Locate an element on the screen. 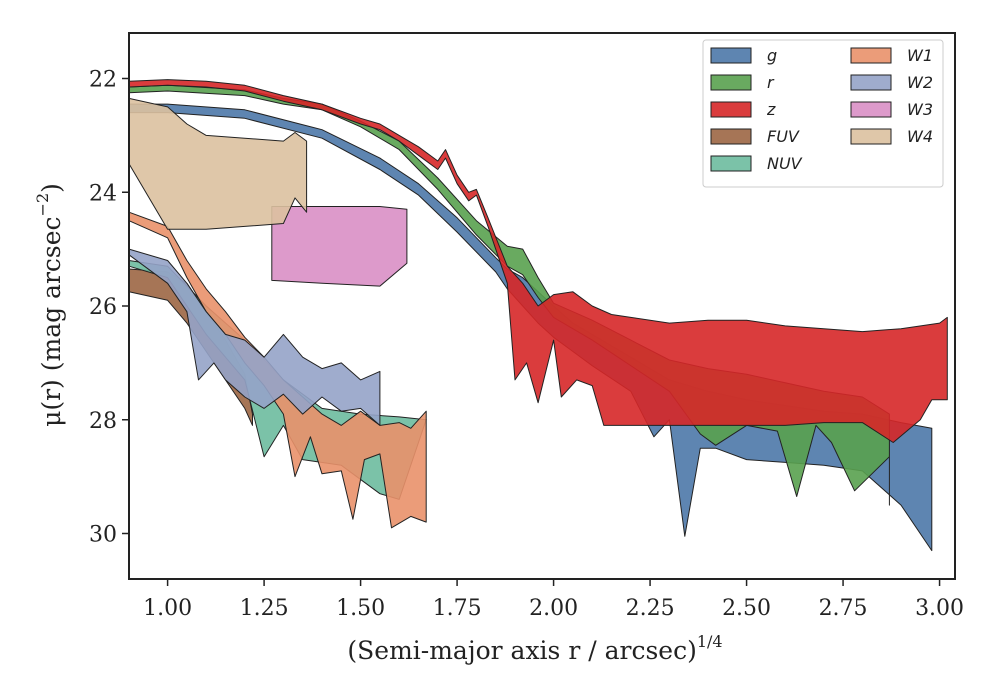 The image size is (1000, 700). y-tick-label: 24 is located at coordinates (103, 193).